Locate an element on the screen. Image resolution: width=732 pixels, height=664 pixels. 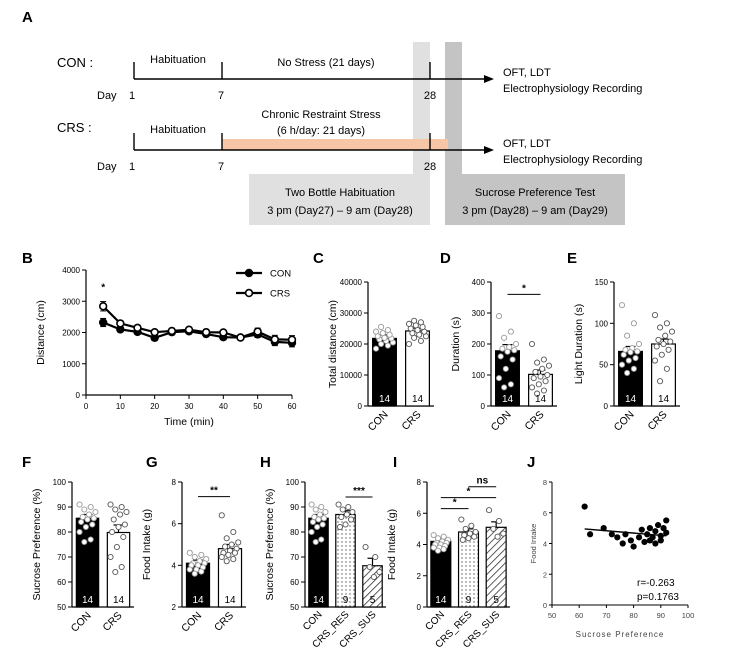
y-axis-title: Duration (s) is located at coordinates (456, 344).